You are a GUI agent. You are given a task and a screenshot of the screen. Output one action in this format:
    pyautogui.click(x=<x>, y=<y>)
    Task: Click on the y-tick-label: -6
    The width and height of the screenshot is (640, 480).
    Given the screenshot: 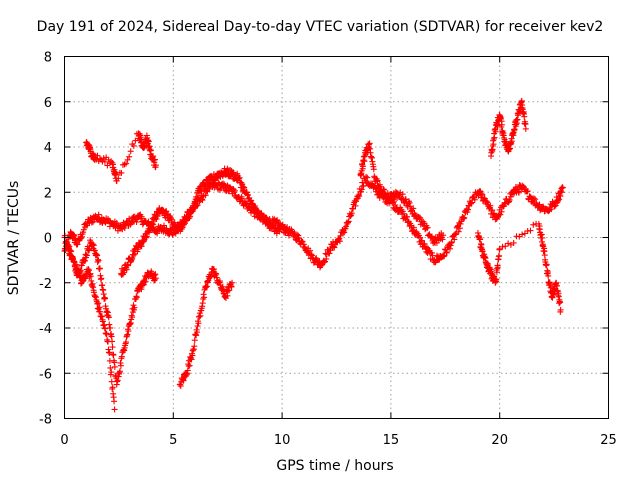 What is the action you would take?
    pyautogui.click(x=45, y=374)
    